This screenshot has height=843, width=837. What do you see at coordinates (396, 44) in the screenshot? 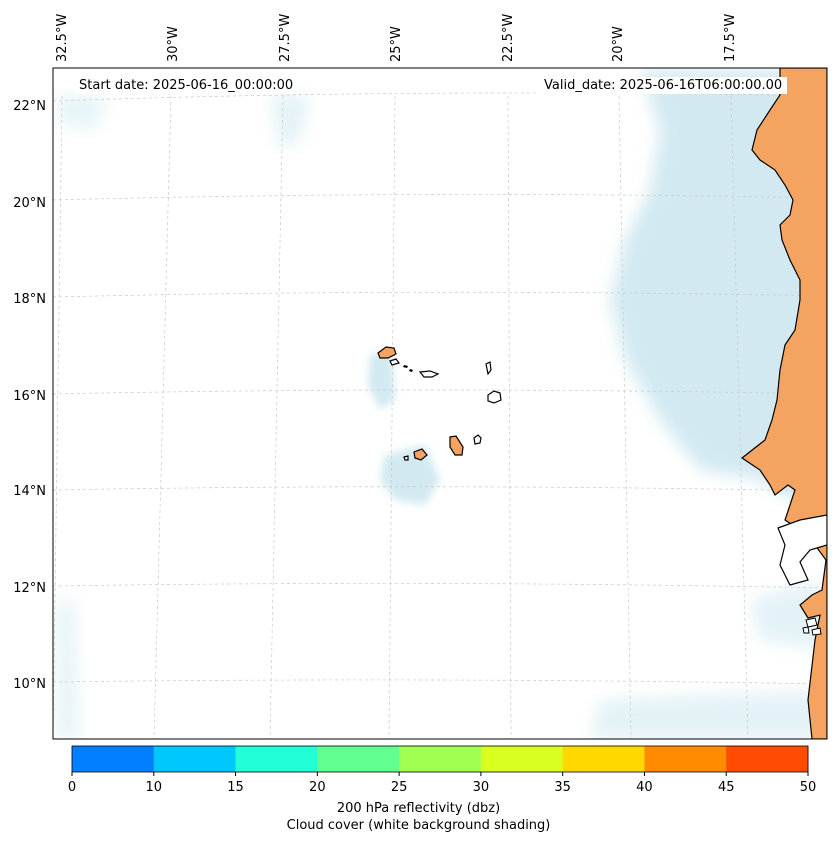
I see `lon-label: 25°W` at bounding box center [396, 44].